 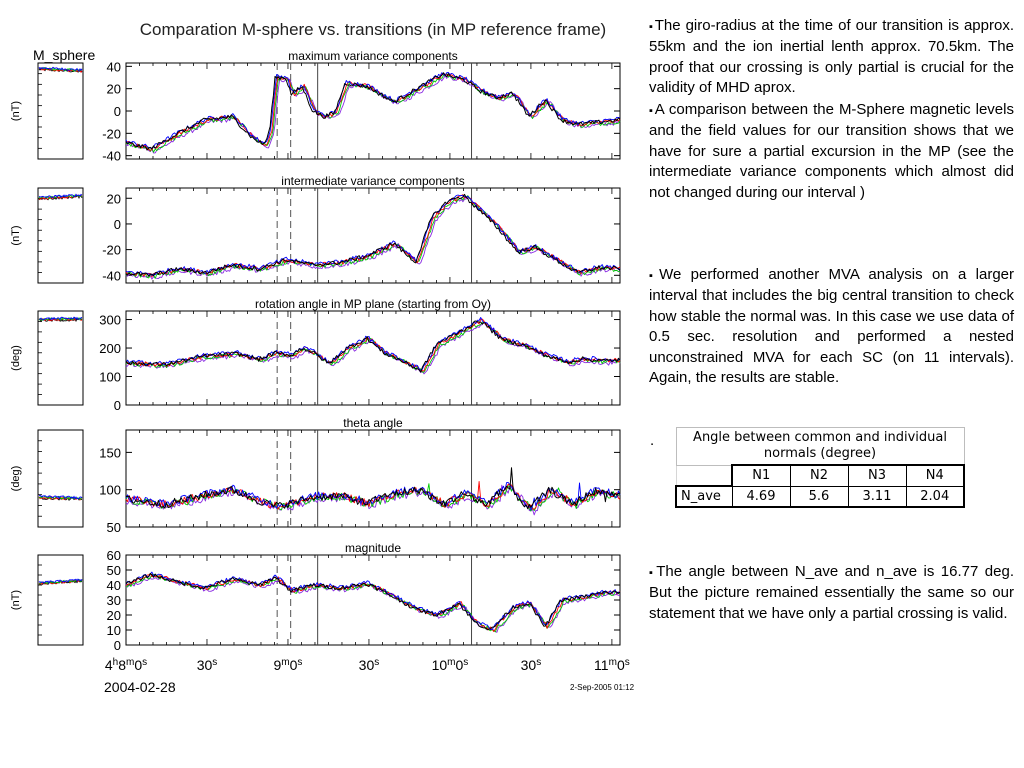 I want to click on x-axis: 4h8m0s 30s 9m0s 30s 10m0s 30s 11m0s, so click(x=367, y=665).